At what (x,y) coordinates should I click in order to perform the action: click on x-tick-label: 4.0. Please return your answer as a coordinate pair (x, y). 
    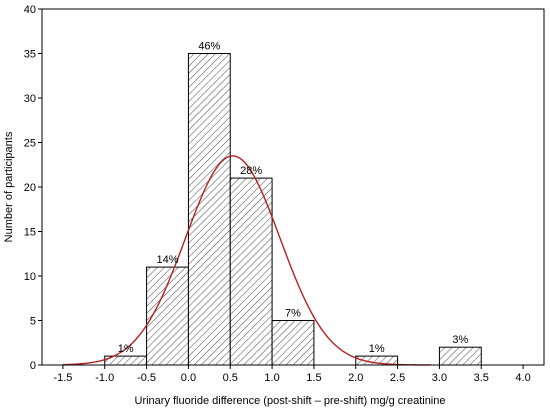
    Looking at the image, I should click on (522, 378).